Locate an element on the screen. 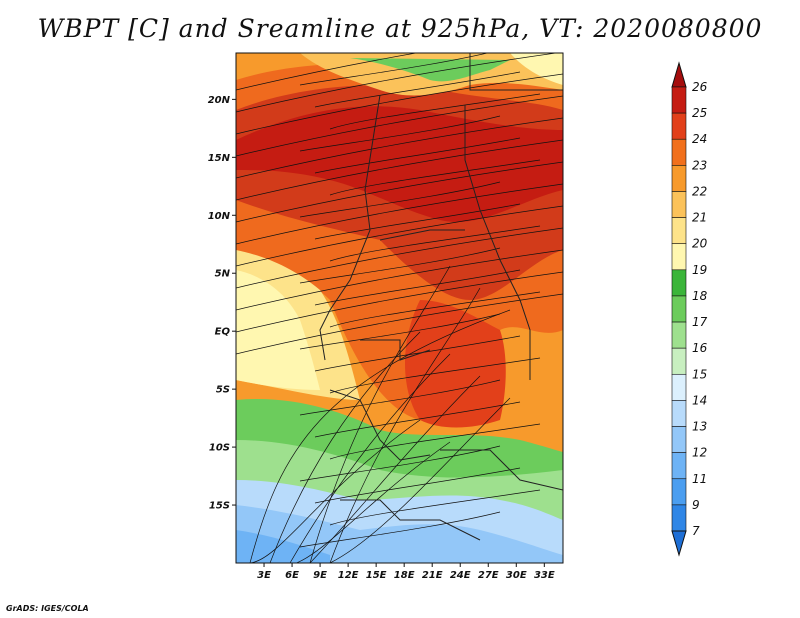 This screenshot has height=618, width=800. lat-tick-label: 10N is located at coordinates (219, 216).